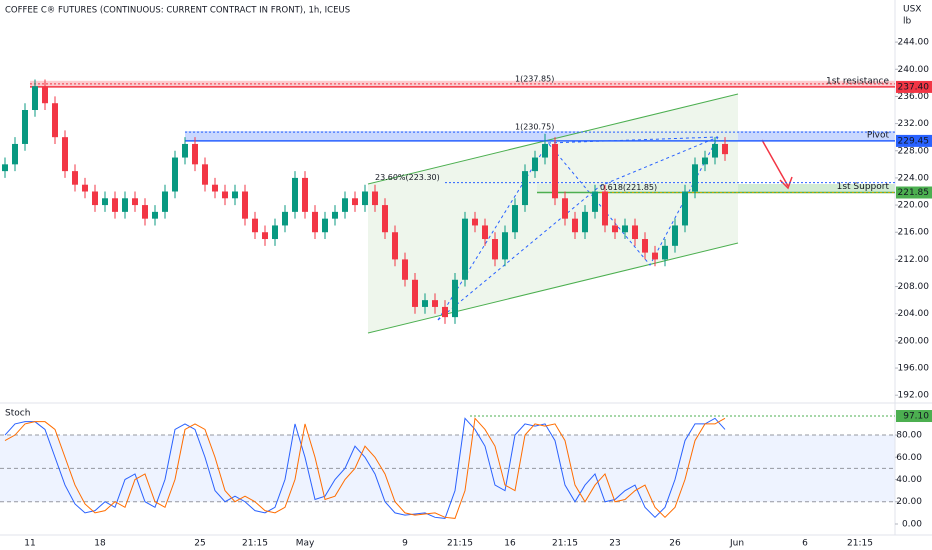  I want to click on y-tick-label: 228.00, so click(914, 151).